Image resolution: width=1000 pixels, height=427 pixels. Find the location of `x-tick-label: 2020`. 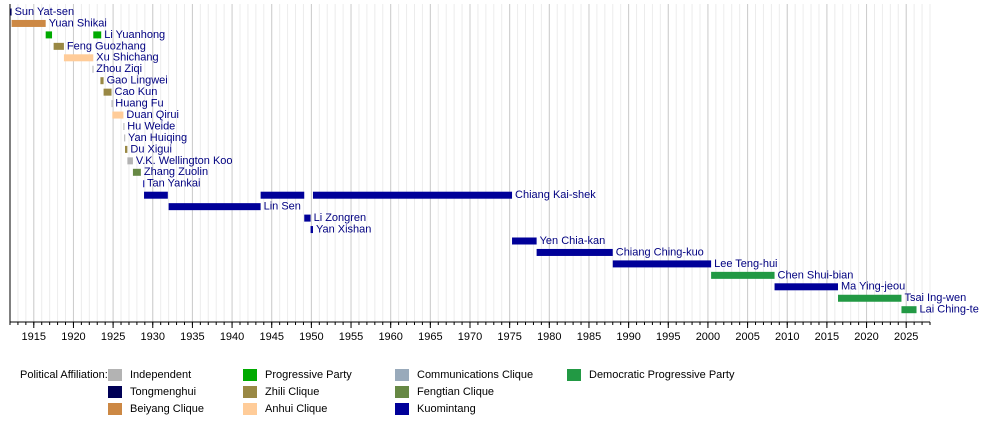

x-tick-label: 2020 is located at coordinates (866, 337).